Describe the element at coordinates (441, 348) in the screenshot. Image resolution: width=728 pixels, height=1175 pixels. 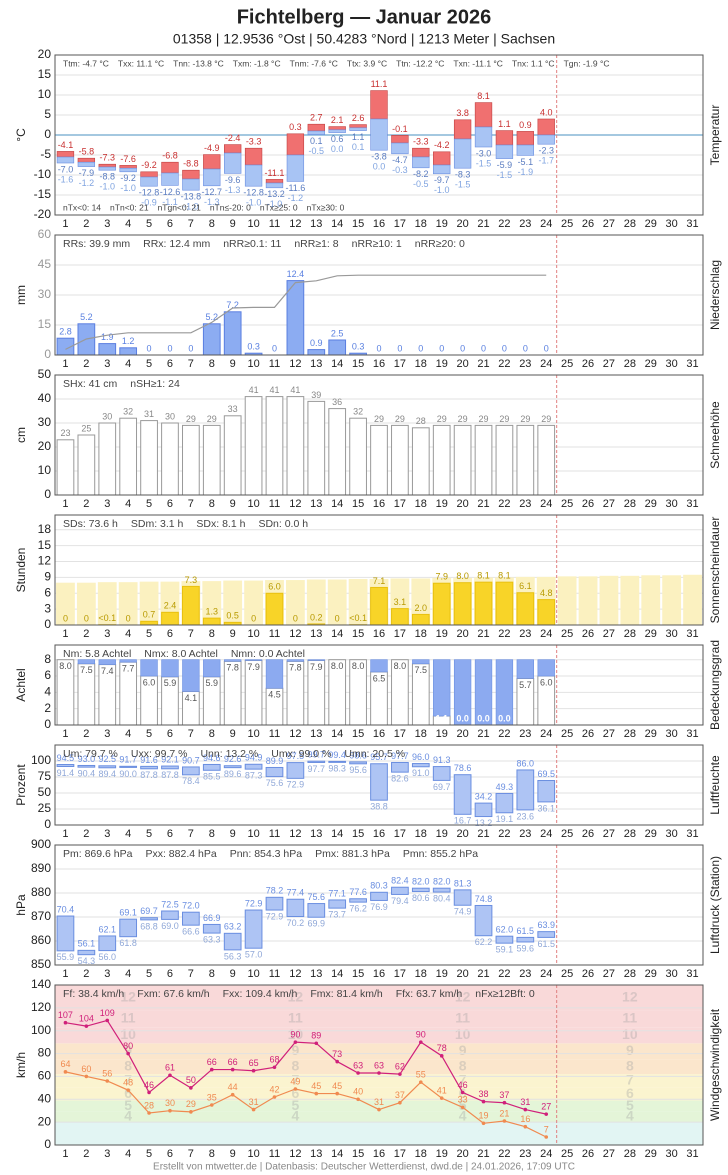
I see `value-label: 0` at that location.